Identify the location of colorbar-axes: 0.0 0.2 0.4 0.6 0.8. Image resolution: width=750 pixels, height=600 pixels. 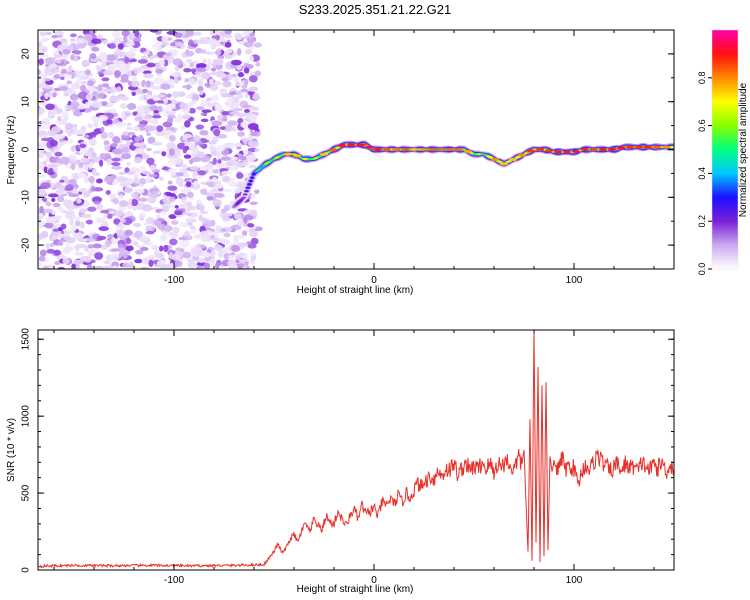
(718, 152).